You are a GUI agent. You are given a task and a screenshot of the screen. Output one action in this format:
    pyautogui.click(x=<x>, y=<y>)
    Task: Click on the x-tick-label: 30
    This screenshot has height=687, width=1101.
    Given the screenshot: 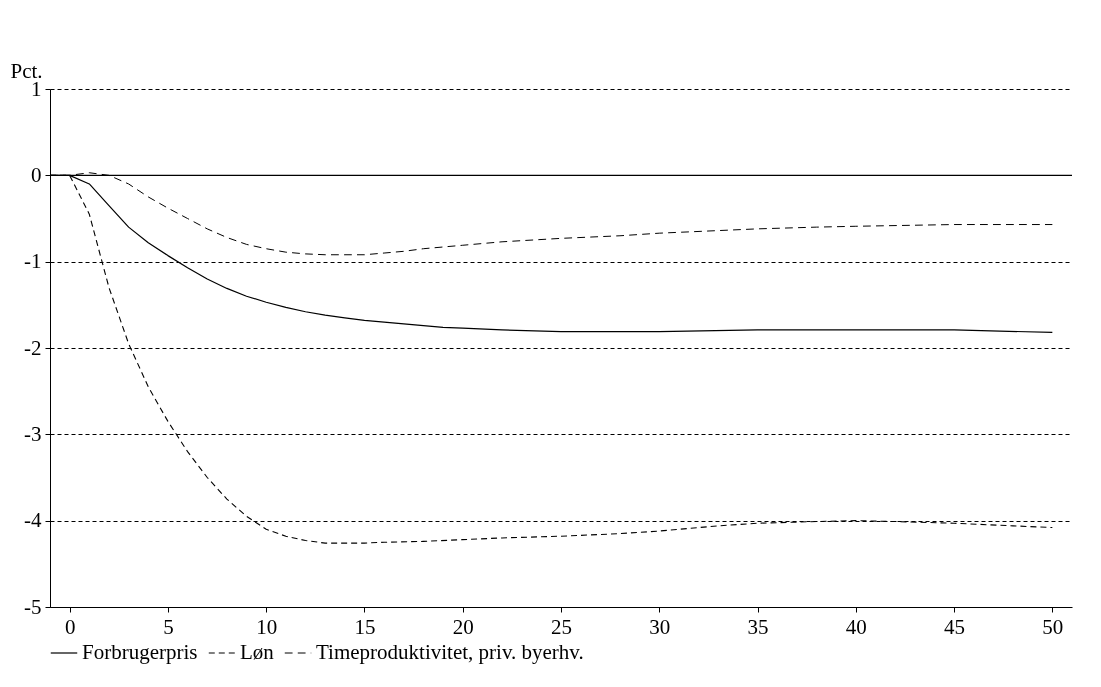 What is the action you would take?
    pyautogui.click(x=660, y=626)
    